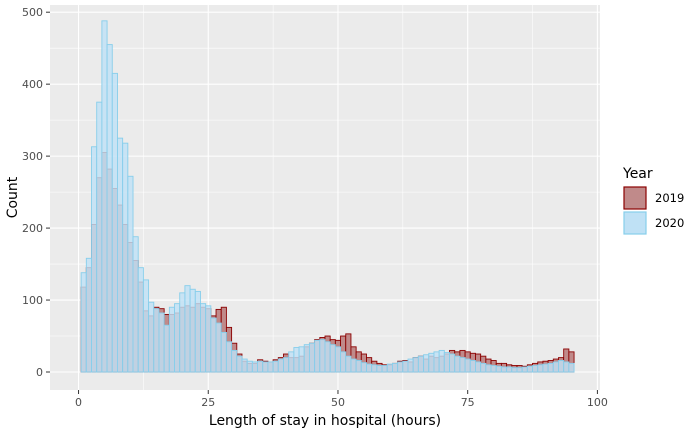 The width and height of the screenshot is (685, 433). I want to click on y-tick-label: 500, so click(32, 12).